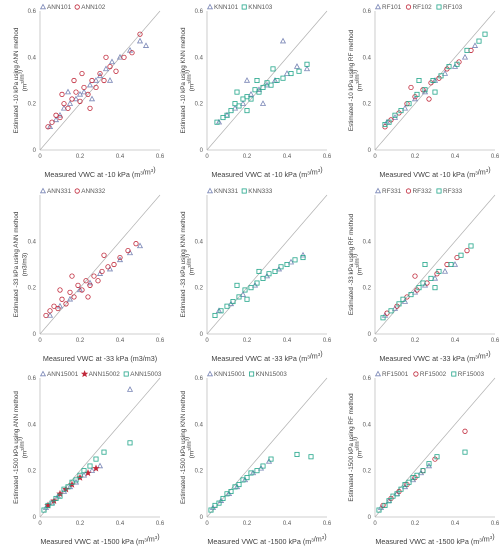  What do you see at coordinates (435, 447) in the screenshot?
I see `one-to-one-line` at bounding box center [435, 447].